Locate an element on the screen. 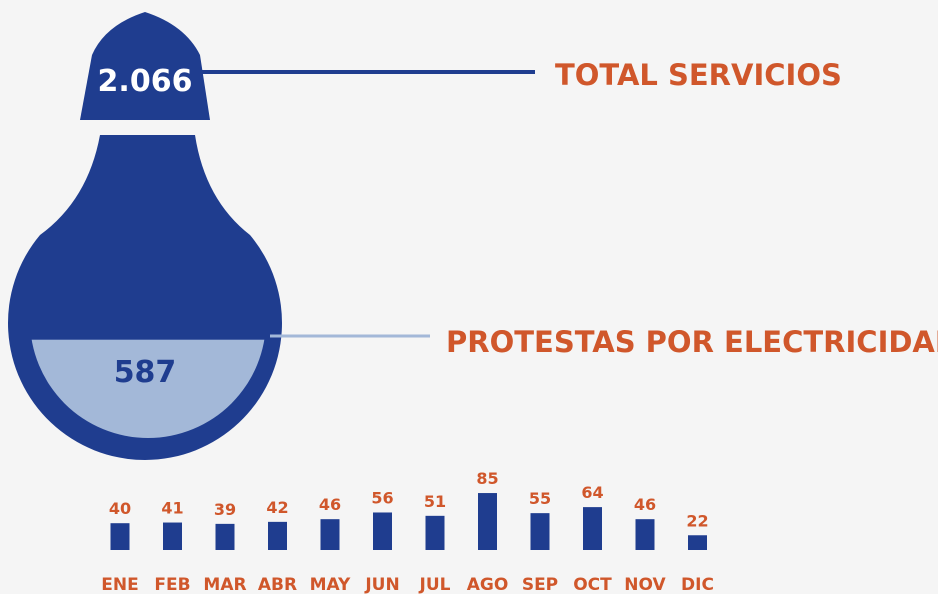 The image size is (938, 594). x-tick-label: FEB is located at coordinates (172, 584).